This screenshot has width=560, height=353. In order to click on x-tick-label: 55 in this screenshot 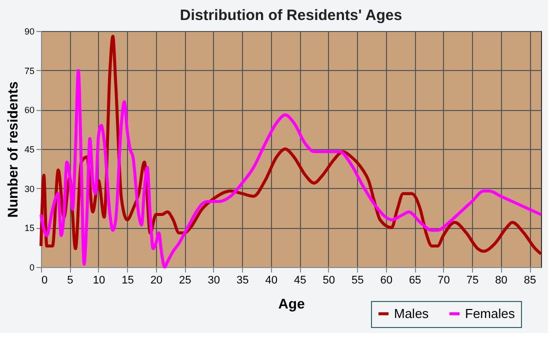, I will do `click(357, 280)`.